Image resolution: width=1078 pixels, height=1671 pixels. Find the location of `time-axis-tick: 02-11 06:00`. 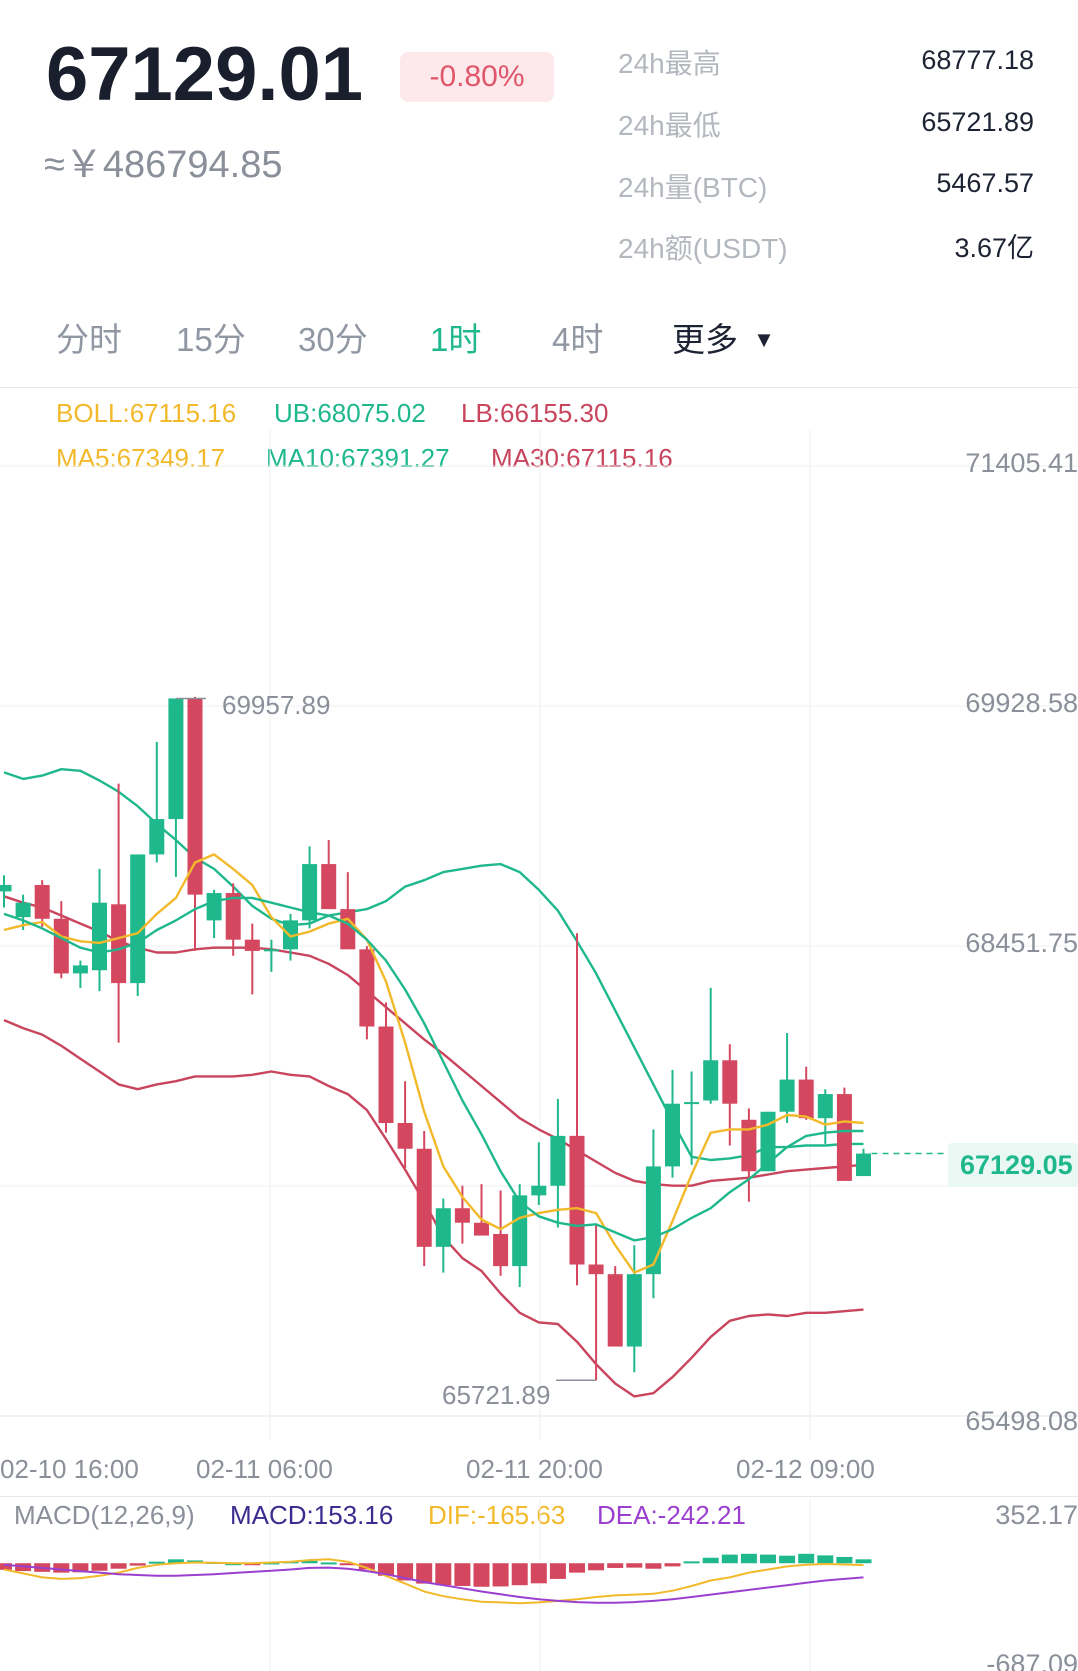

time-axis-tick: 02-11 06:00 is located at coordinates (264, 1469).